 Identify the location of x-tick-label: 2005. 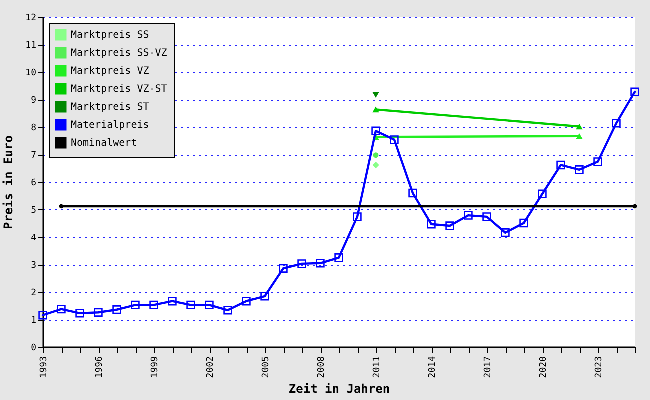
(267, 367).